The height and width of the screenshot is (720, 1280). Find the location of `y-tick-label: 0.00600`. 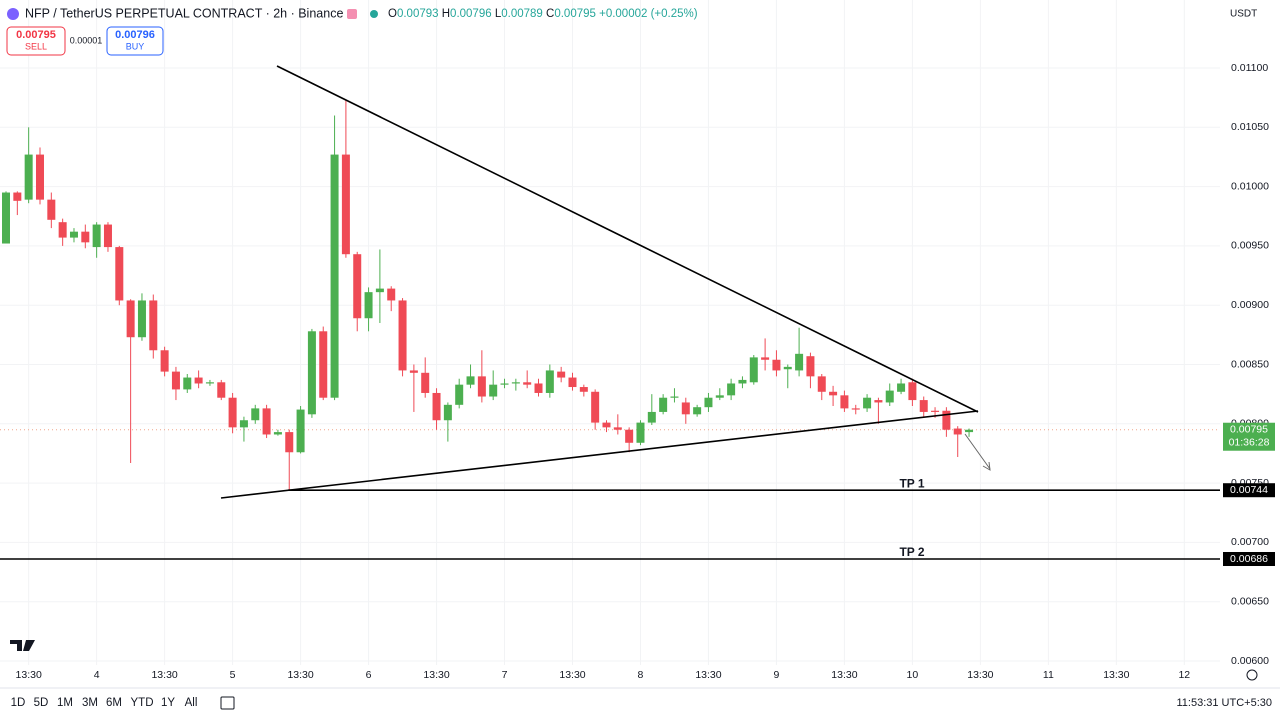

y-tick-label: 0.00600 is located at coordinates (1250, 661).